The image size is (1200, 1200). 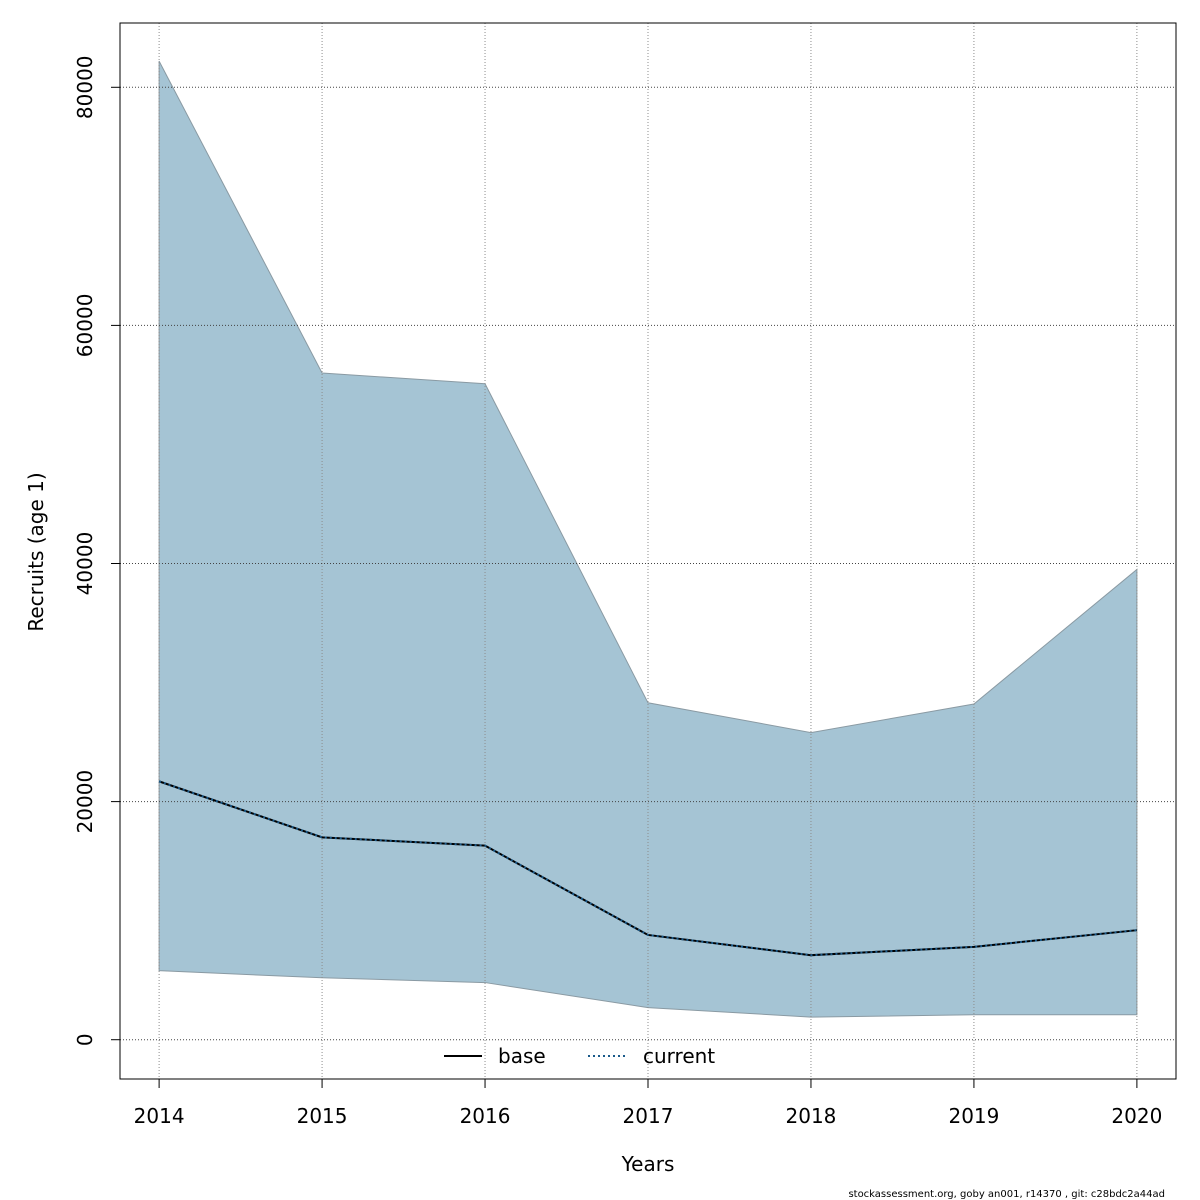 What do you see at coordinates (973, 1116) in the screenshot?
I see `x-tick-label: 2019` at bounding box center [973, 1116].